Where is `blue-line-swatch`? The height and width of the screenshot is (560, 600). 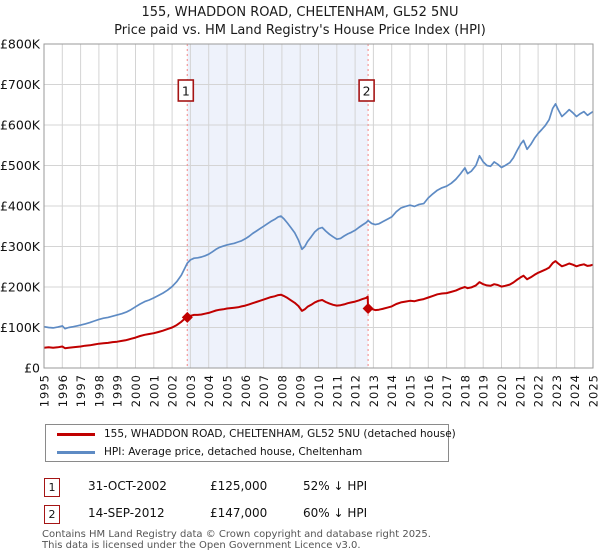
blue-line-swatch is located at coordinates (76, 452).